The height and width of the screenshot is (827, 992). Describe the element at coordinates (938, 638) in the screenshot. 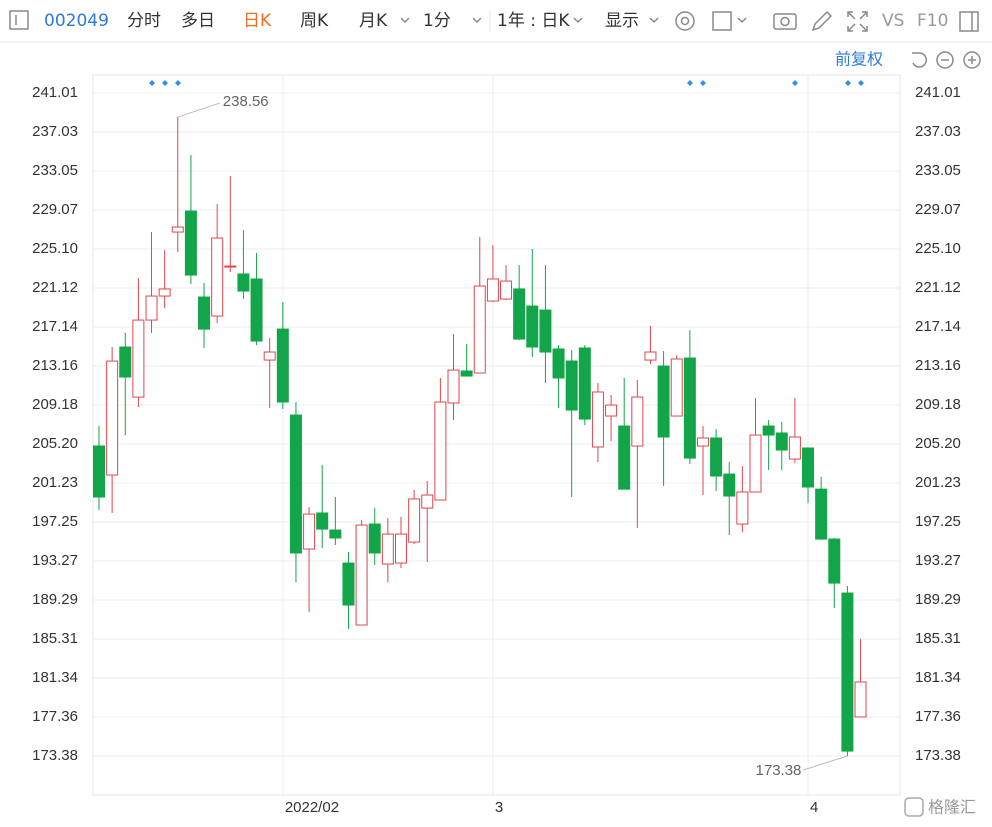

I see `y2-tick-label: 185.31` at that location.